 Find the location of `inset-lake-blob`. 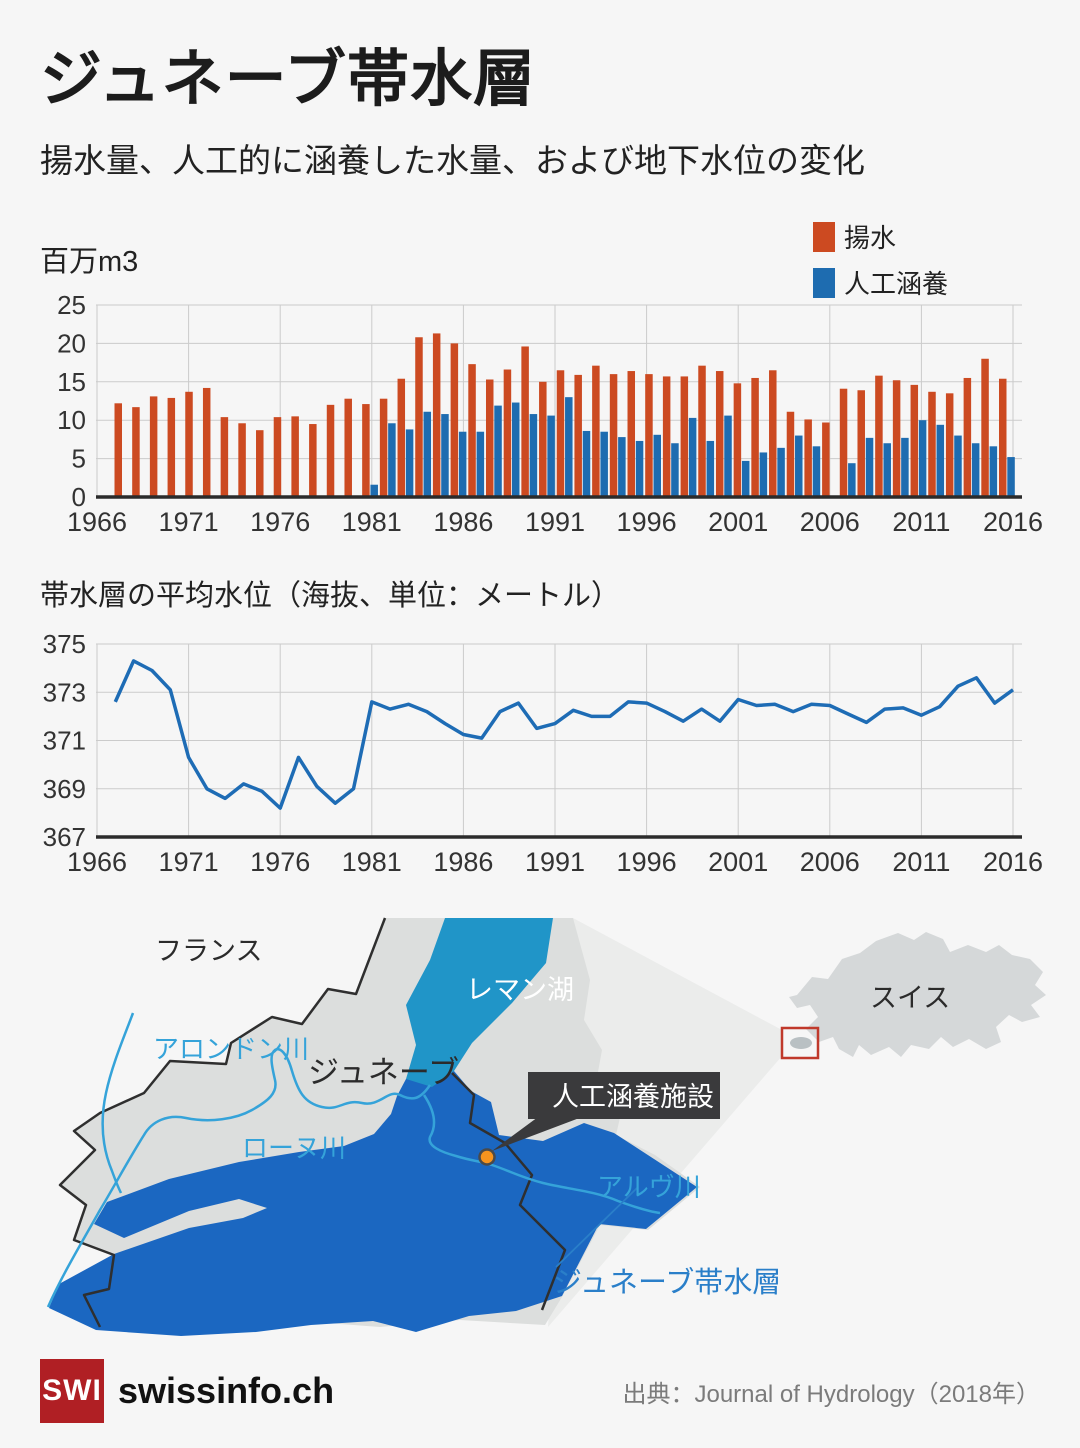

inset-lake-blob is located at coordinates (801, 1043).